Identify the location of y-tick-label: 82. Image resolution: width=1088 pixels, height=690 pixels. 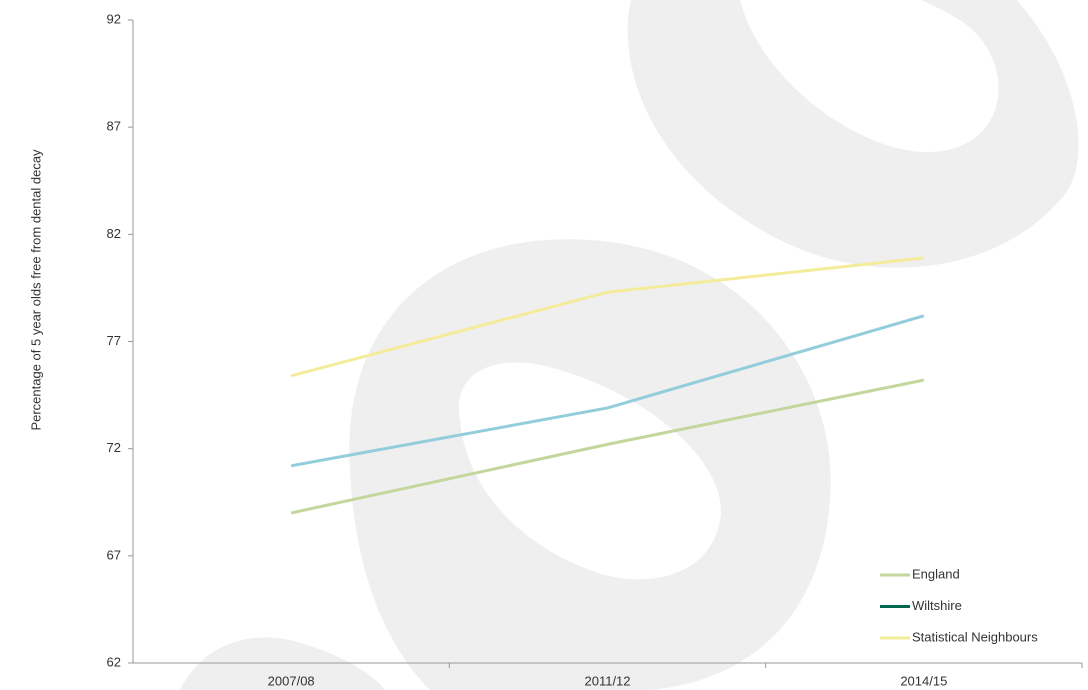
(114, 233).